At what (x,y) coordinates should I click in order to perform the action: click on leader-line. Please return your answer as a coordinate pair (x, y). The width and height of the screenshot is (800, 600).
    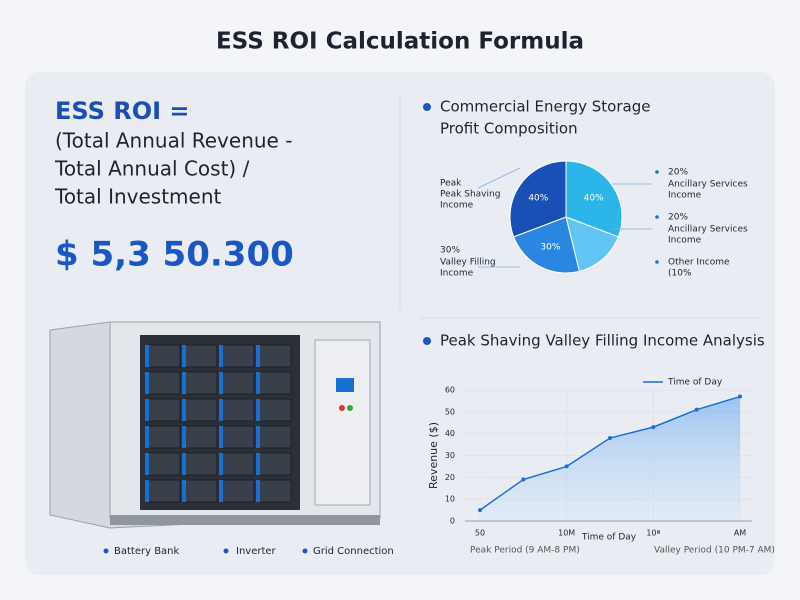
    Looking at the image, I should click on (499, 178).